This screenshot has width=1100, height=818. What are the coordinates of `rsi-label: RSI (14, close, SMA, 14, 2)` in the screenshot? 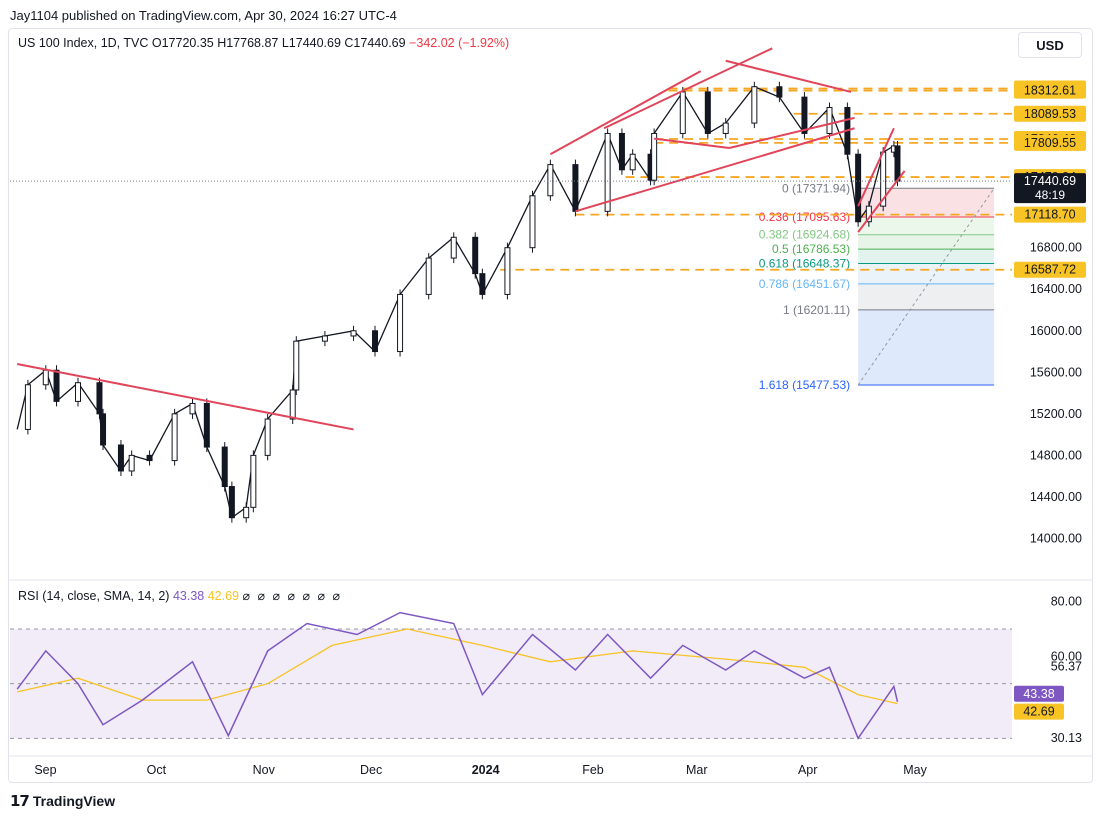 It's located at (94, 596).